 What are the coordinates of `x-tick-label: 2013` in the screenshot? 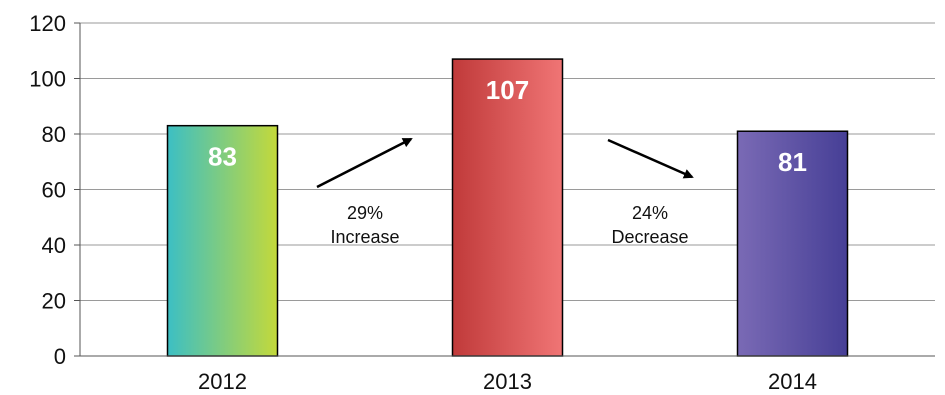 It's located at (507, 381).